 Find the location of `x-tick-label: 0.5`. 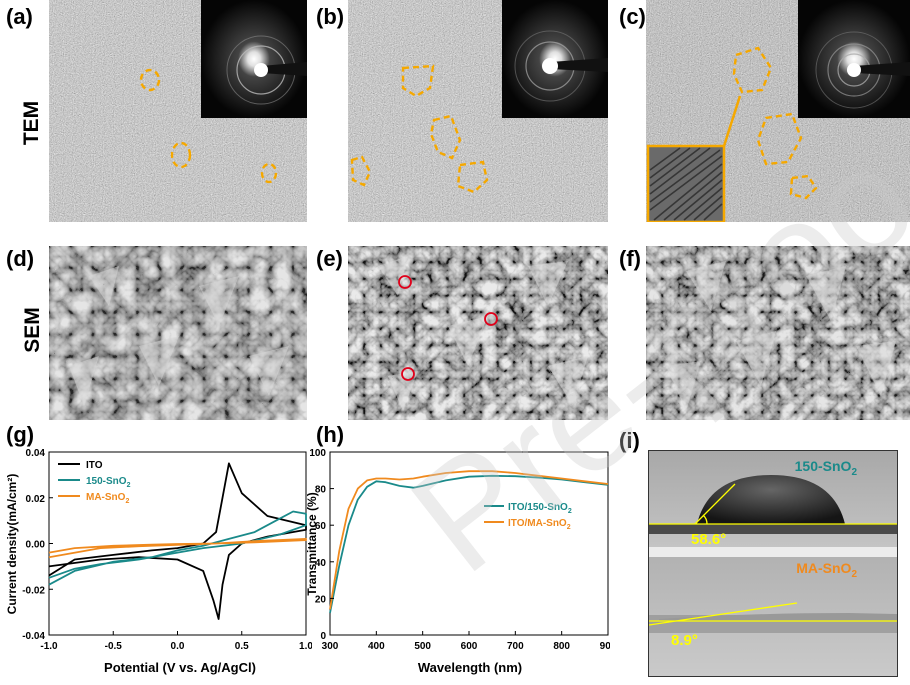

x-tick-label: 0.5 is located at coordinates (242, 646).